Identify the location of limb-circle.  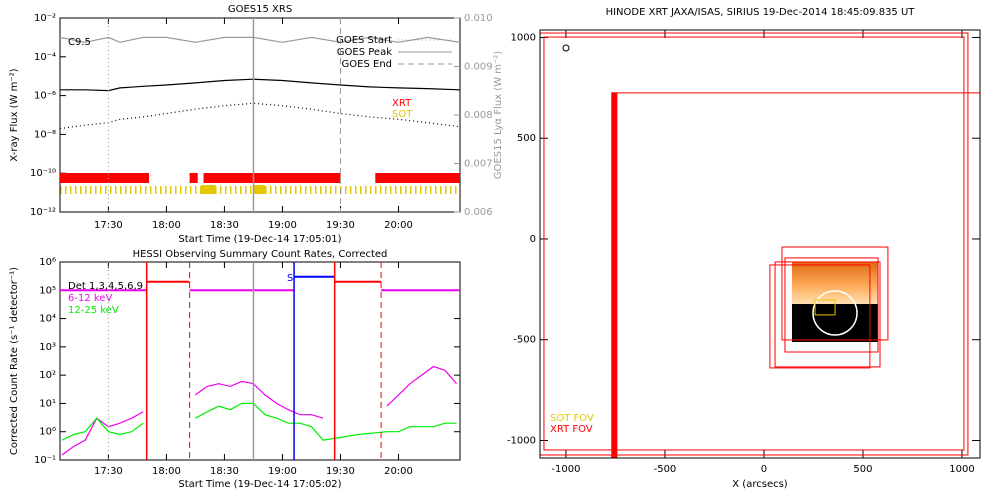
(835, 313).